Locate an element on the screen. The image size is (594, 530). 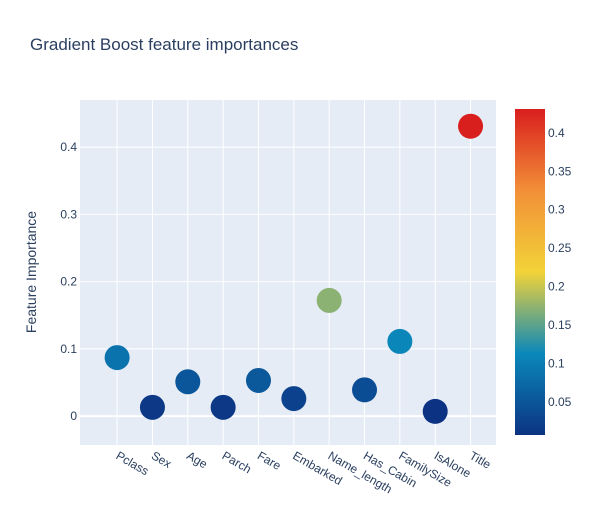
colorbar-tick-label: 0.3 is located at coordinates (556, 210).